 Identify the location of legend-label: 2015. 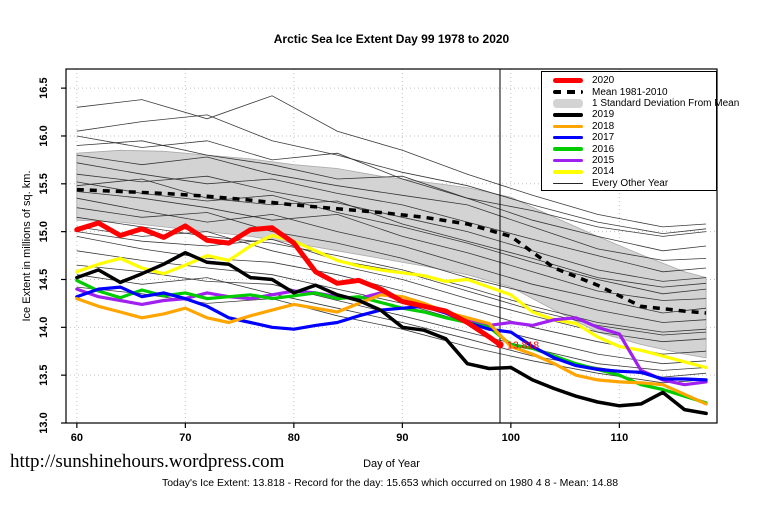
(603, 160).